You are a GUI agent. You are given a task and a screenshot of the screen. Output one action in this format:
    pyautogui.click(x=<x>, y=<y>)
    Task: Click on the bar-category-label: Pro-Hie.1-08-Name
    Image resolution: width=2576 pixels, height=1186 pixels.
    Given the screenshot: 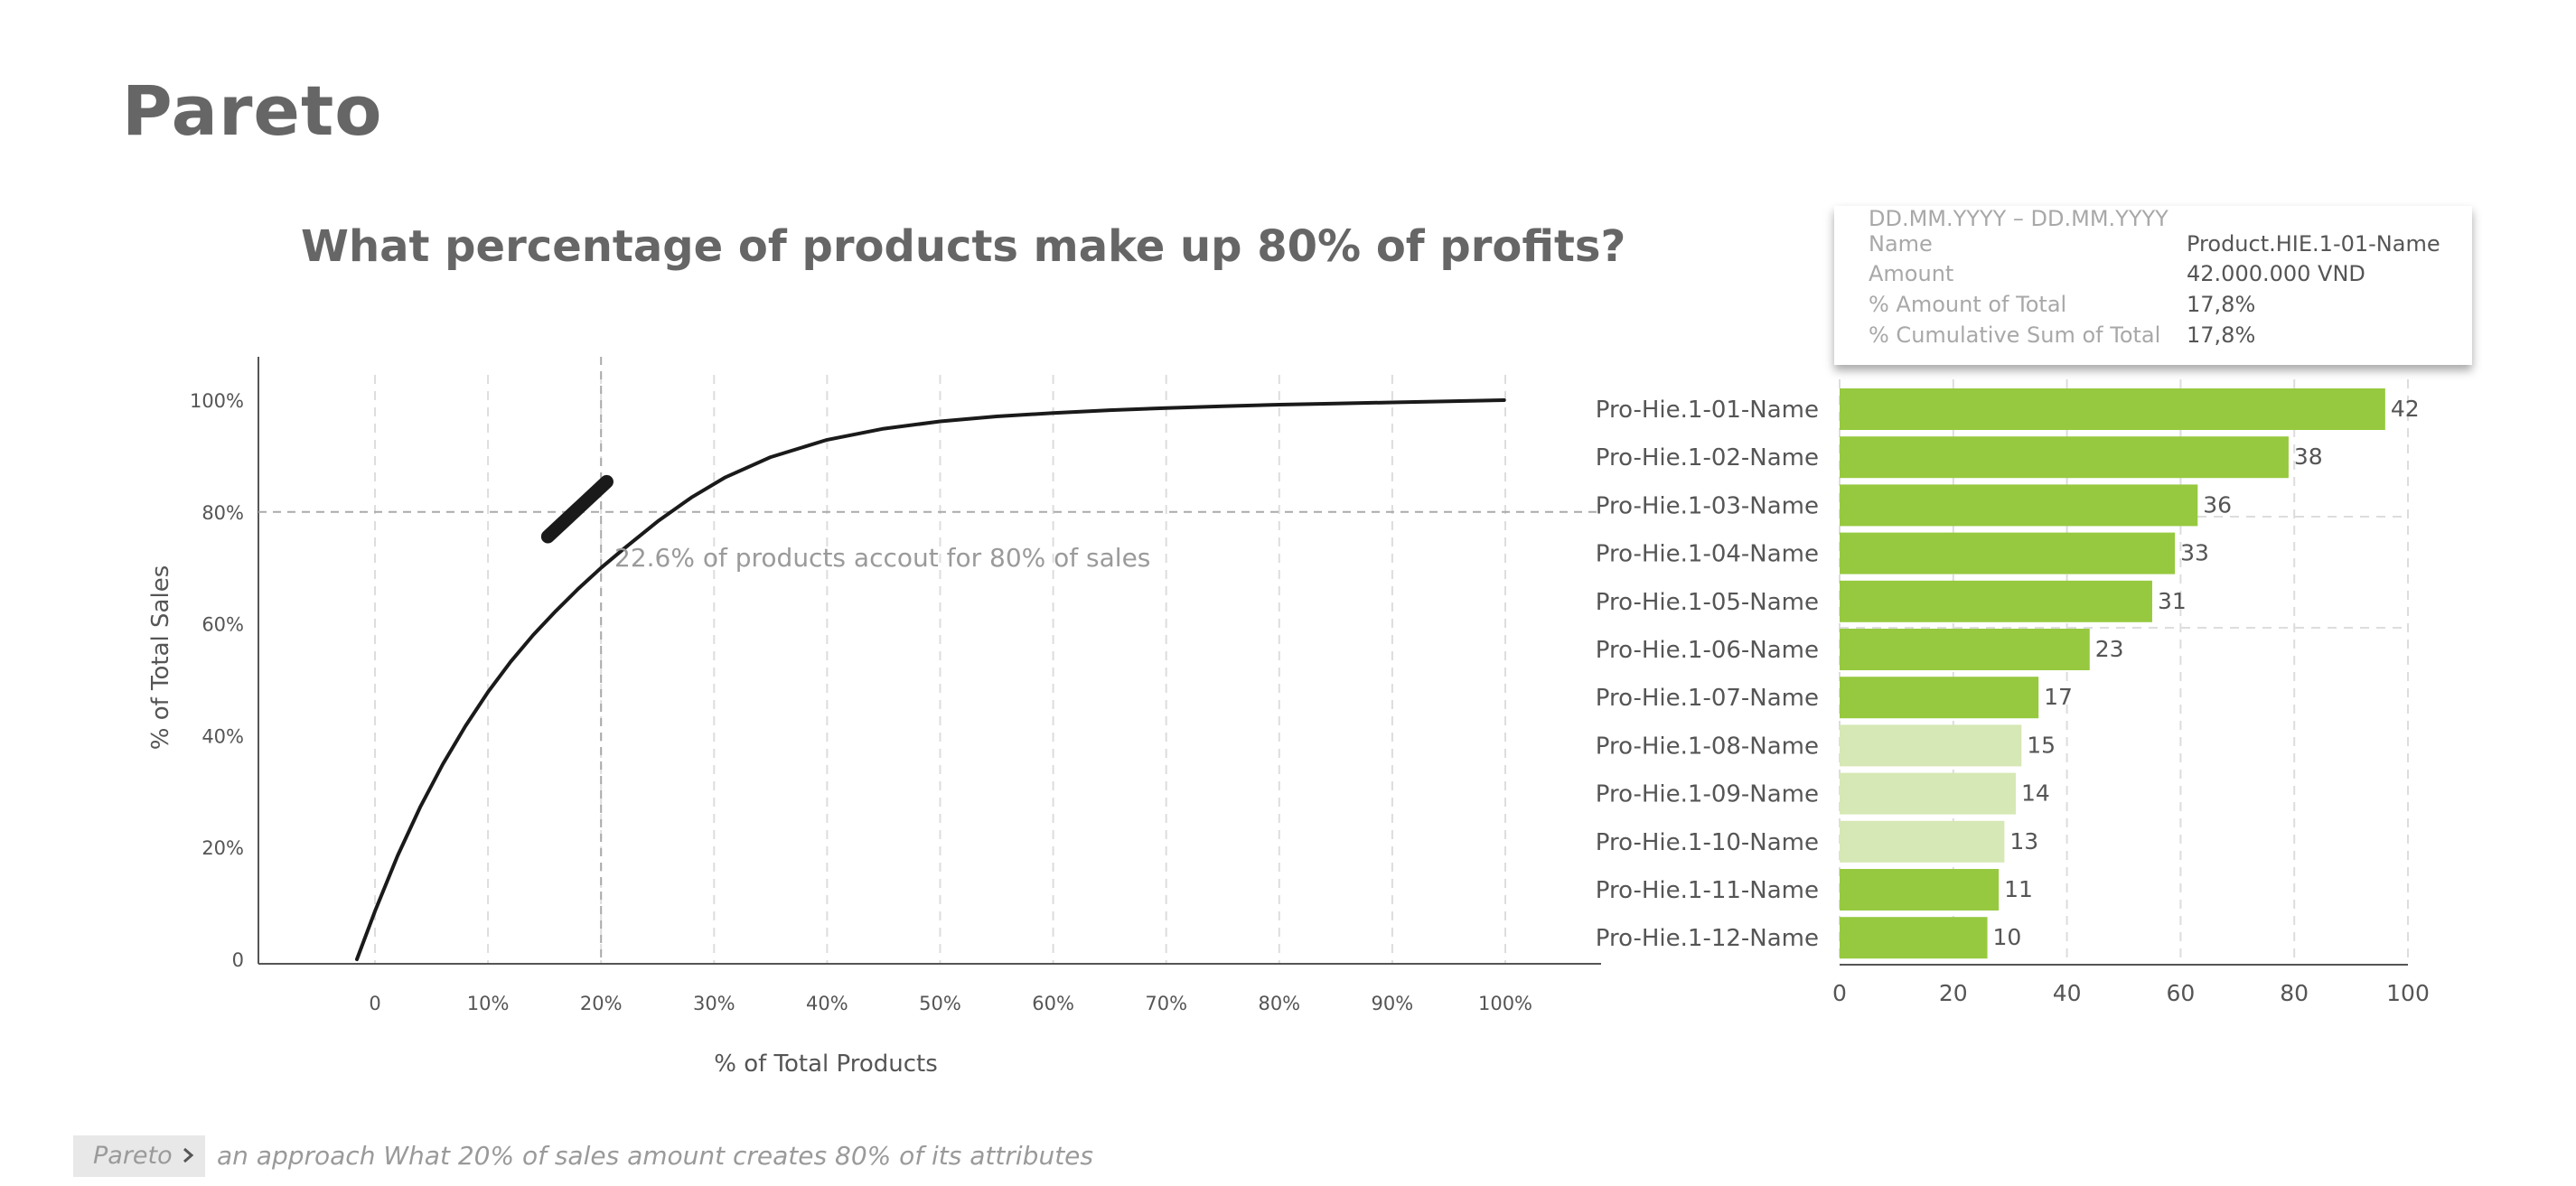 What is the action you would take?
    pyautogui.click(x=1707, y=747)
    